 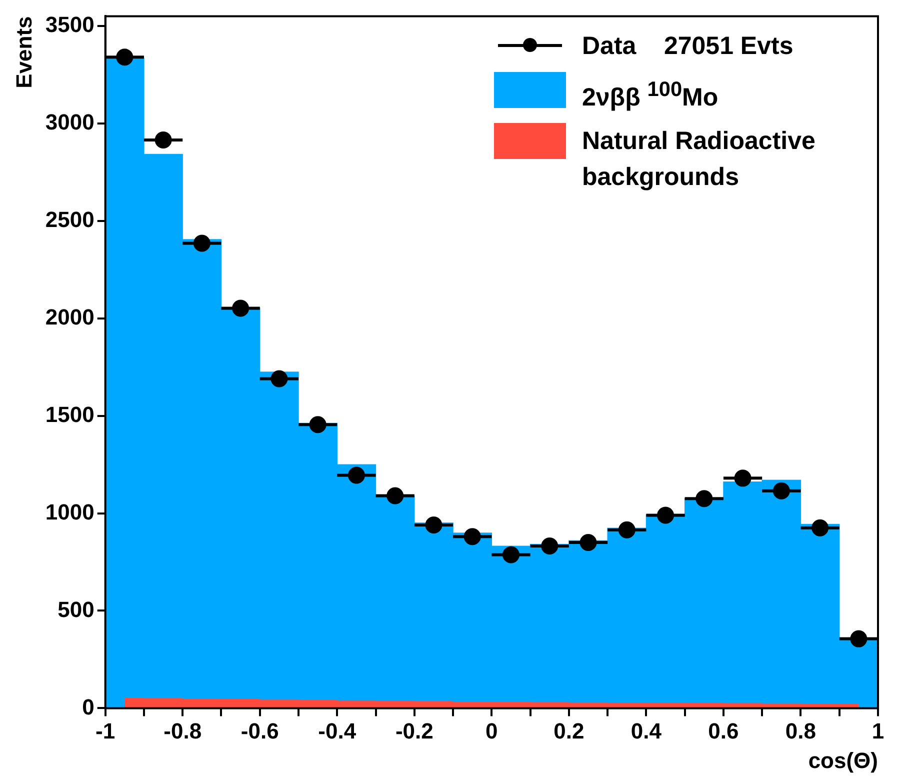 What do you see at coordinates (414, 731) in the screenshot?
I see `x-tick-label: -0.2` at bounding box center [414, 731].